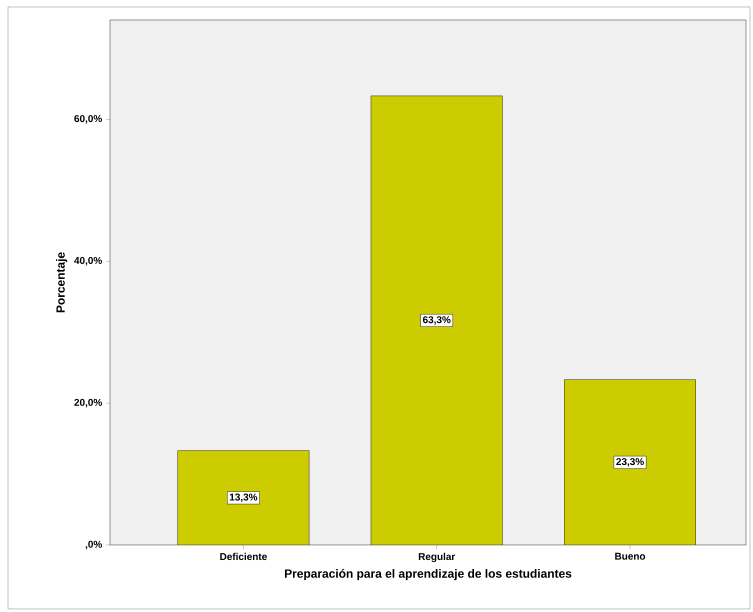 Image resolution: width=753 pixels, height=612 pixels. I want to click on y-tick-label: 40,0%, so click(88, 261).